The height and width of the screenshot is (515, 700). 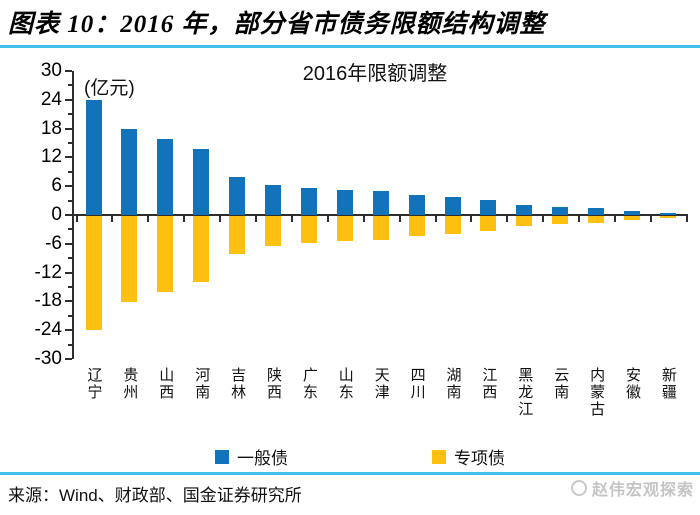 I want to click on legend-label-general: 一般债, so click(x=262, y=458).